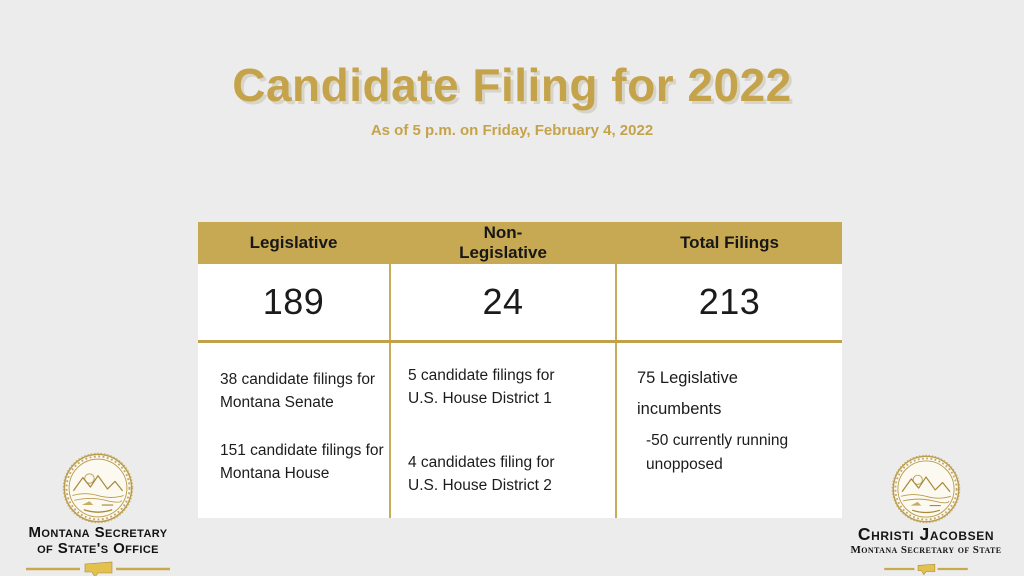 This screenshot has height=576, width=1024. I want to click on footer-left-logo: Montana Secretary of State's Office, so click(98, 514).